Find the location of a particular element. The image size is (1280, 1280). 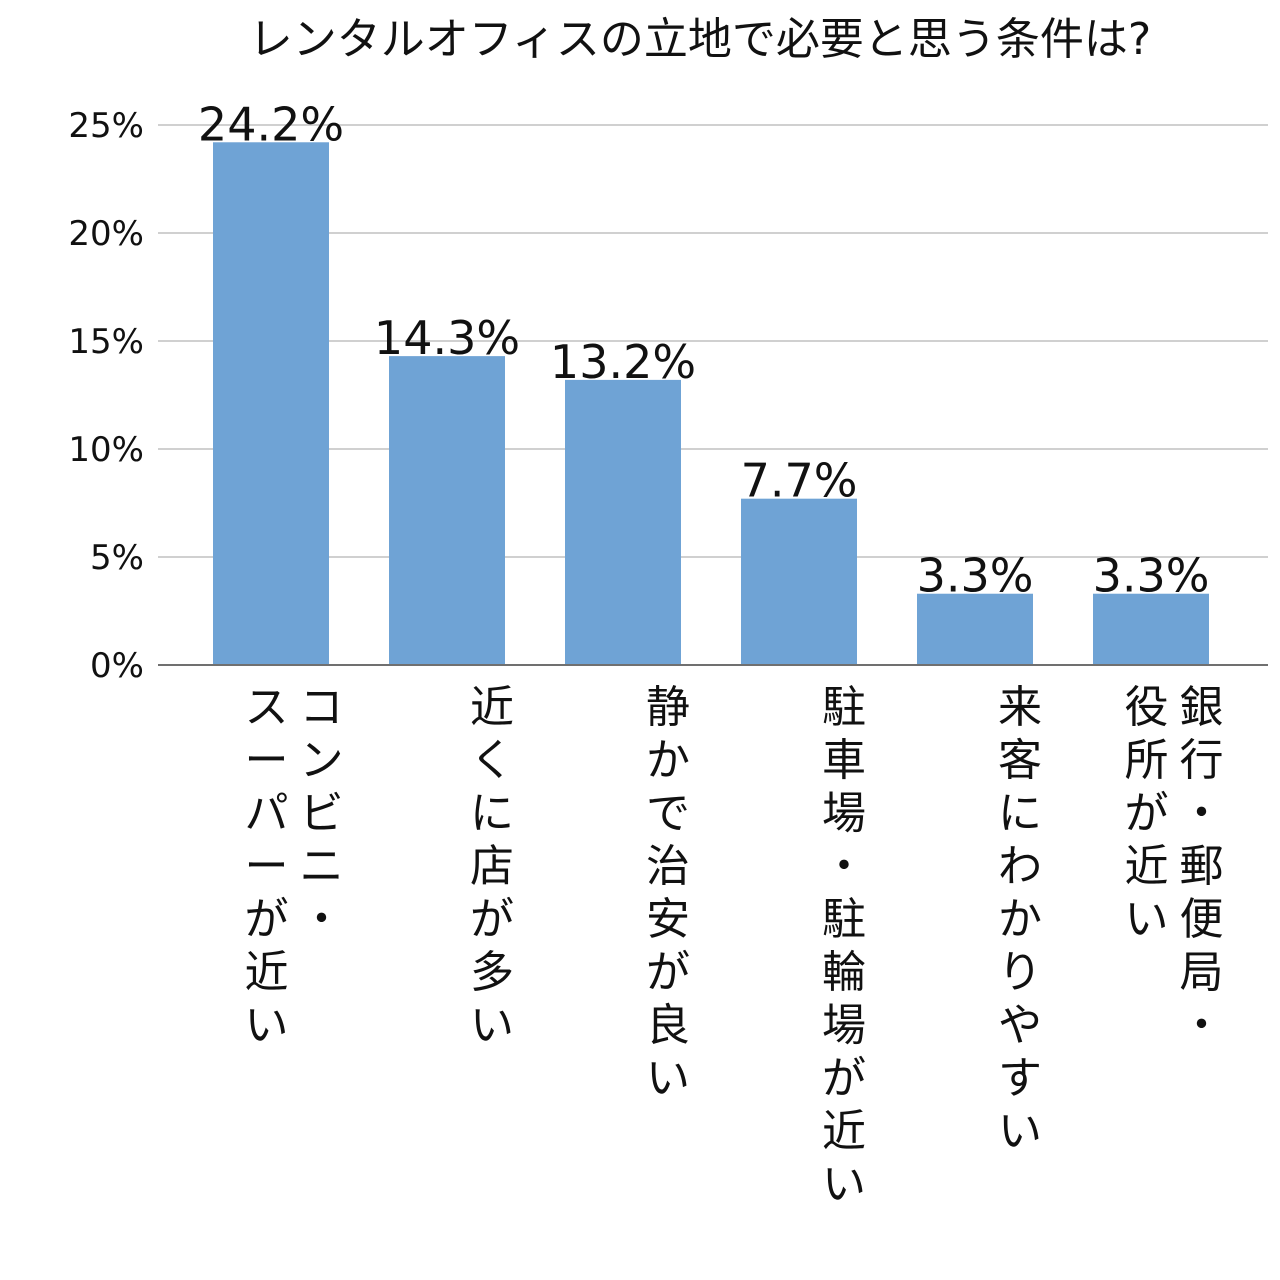

x-tick-label-glyph: 郵 is located at coordinates (1202, 866).